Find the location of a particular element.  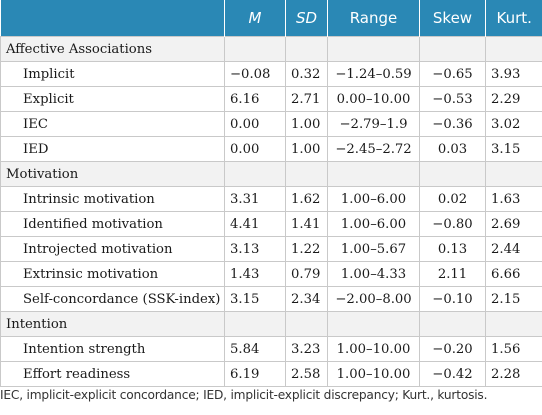

cell-skew: −0.20 is located at coordinates (452, 349).